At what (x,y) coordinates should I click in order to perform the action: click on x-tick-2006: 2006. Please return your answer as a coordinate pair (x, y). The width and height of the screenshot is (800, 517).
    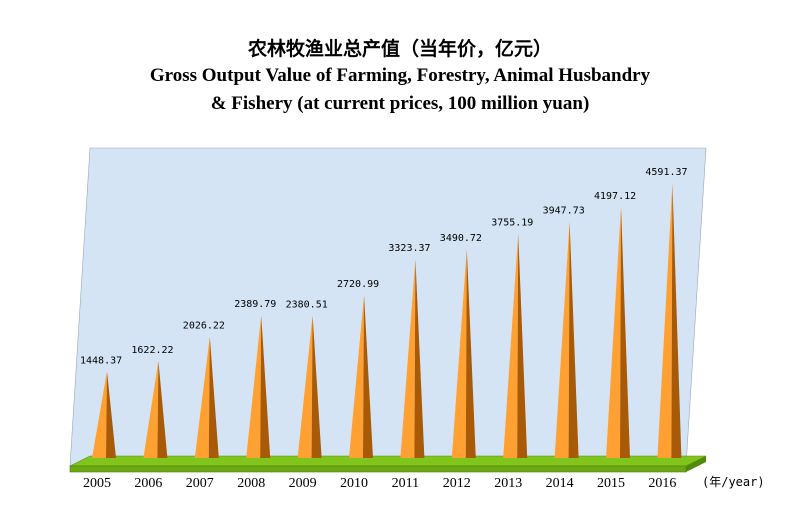
    Looking at the image, I should click on (148, 483).